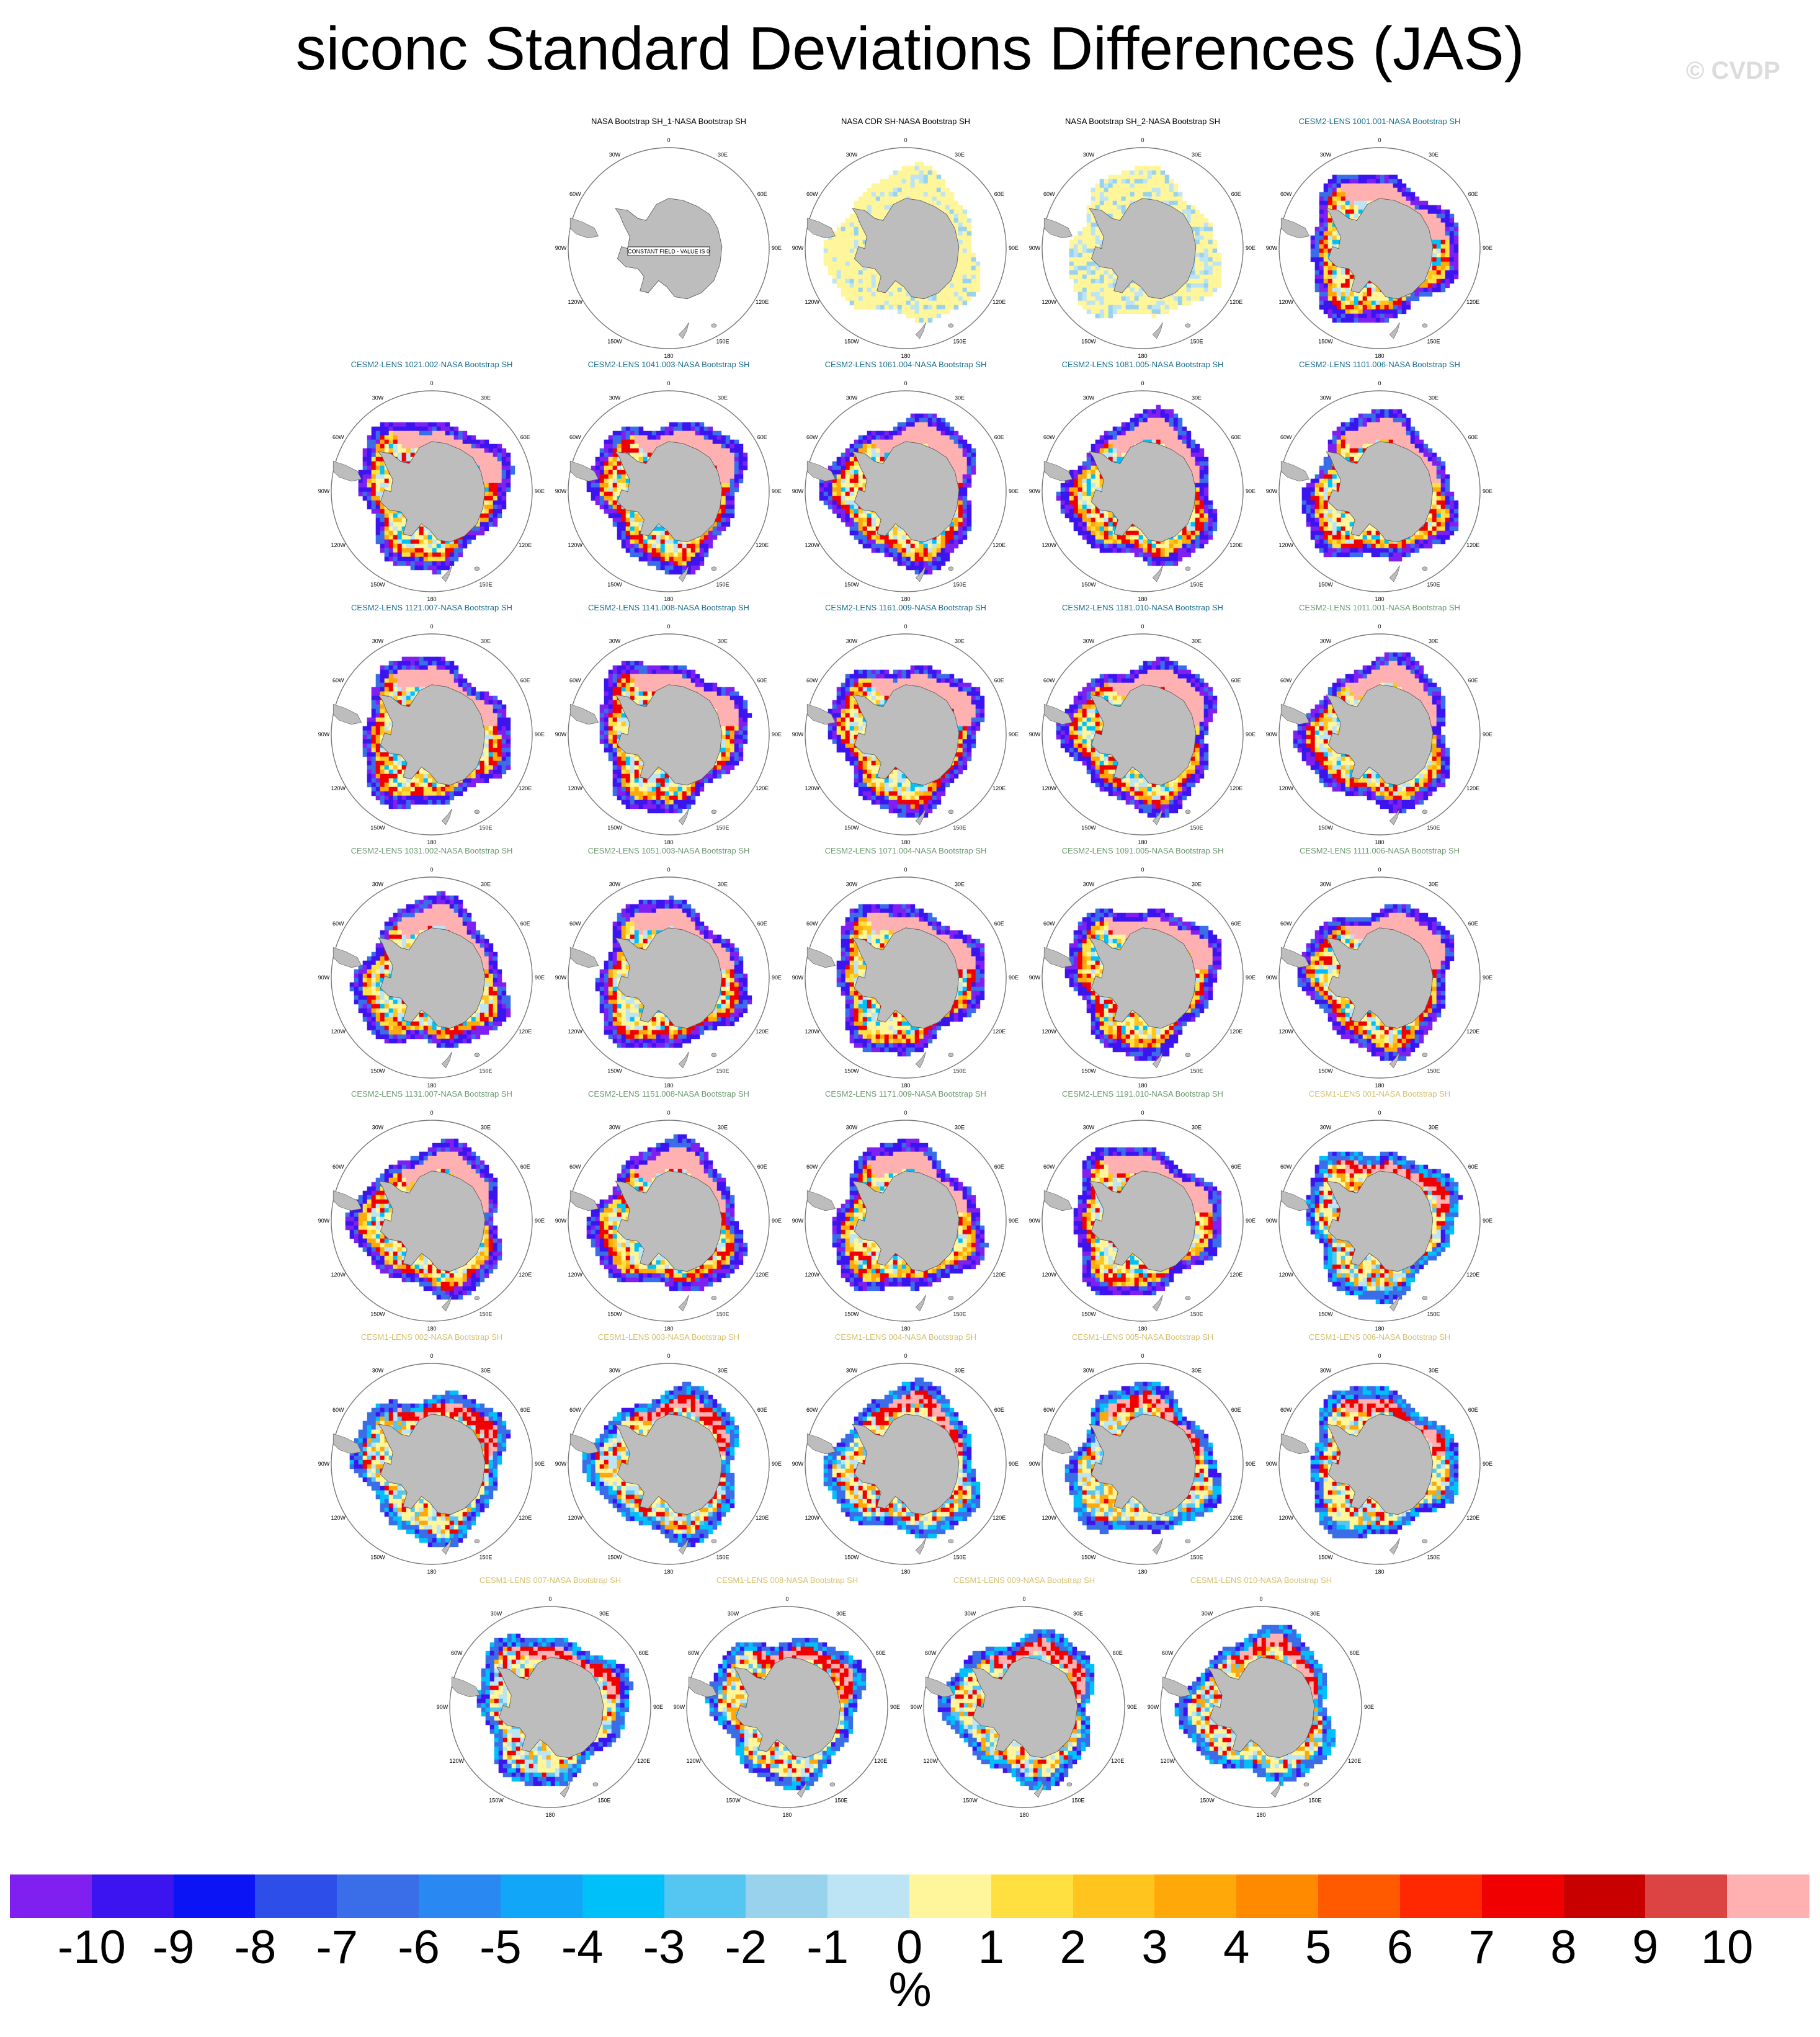 The height and width of the screenshot is (2037, 1820). What do you see at coordinates (1197, 154) in the screenshot?
I see `longitude-label: 30E` at bounding box center [1197, 154].